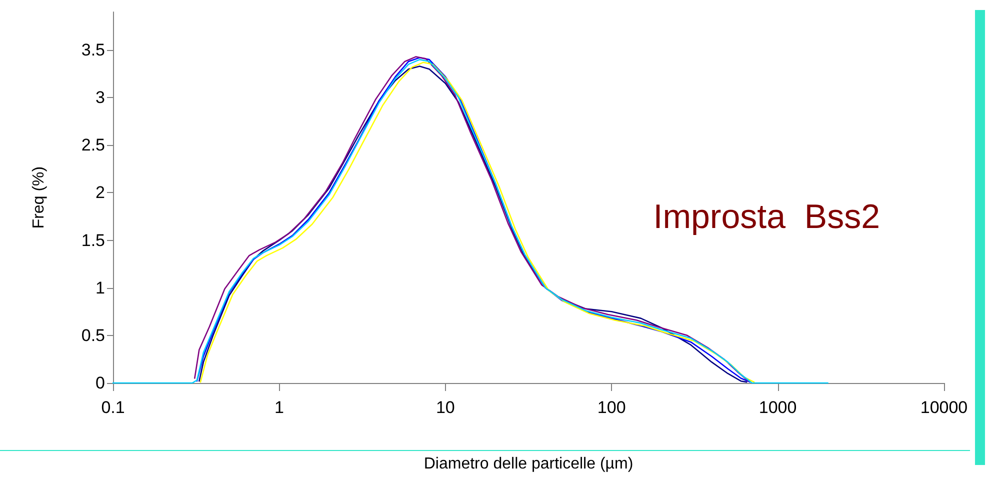 The image size is (990, 491). I want to click on y-tick-label: 3, so click(100, 98).